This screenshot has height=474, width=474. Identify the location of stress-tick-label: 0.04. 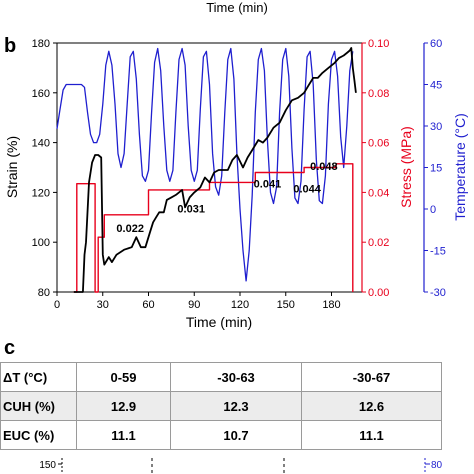
(378, 193).